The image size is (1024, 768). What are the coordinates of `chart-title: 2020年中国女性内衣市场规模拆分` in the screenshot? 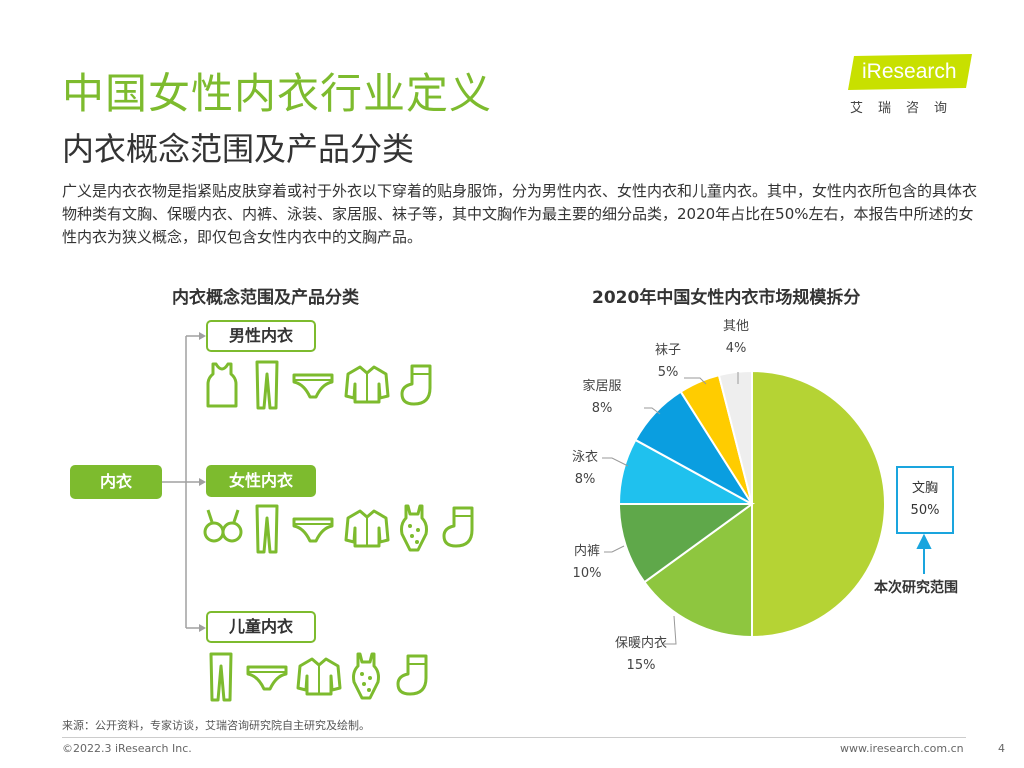 It's located at (726, 298).